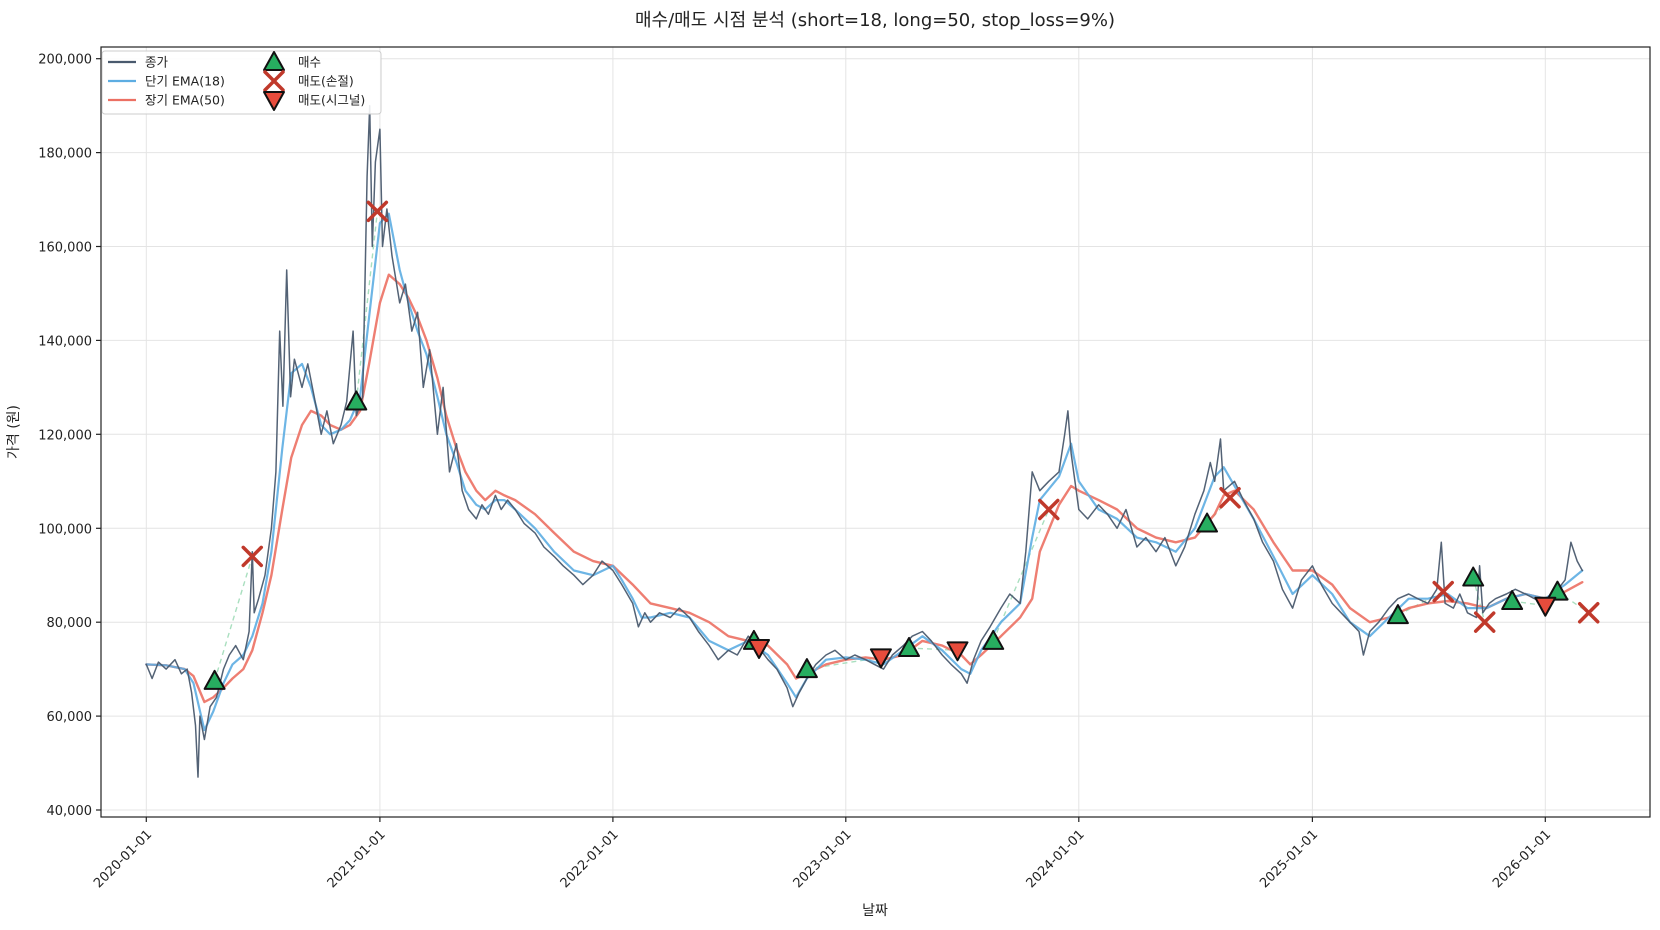  I want to click on legend-label: 장기 EMA(50), so click(185, 100).